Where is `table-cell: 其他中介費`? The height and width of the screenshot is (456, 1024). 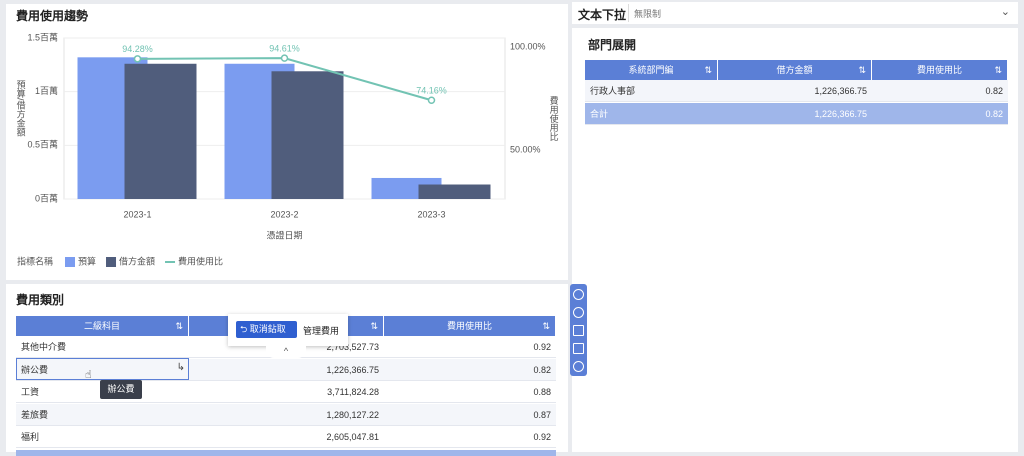 table-cell: 其他中介費 is located at coordinates (102, 347).